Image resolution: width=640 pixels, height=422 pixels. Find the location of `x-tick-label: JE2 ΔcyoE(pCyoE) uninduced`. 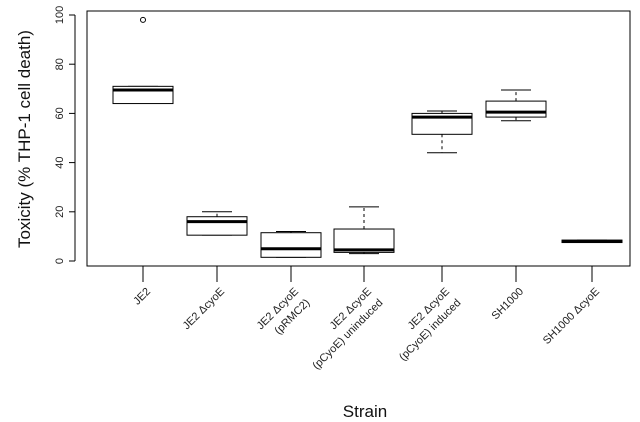

x-tick-label: JE2 ΔcyoE(pCyoE) uninduced is located at coordinates (347, 329).